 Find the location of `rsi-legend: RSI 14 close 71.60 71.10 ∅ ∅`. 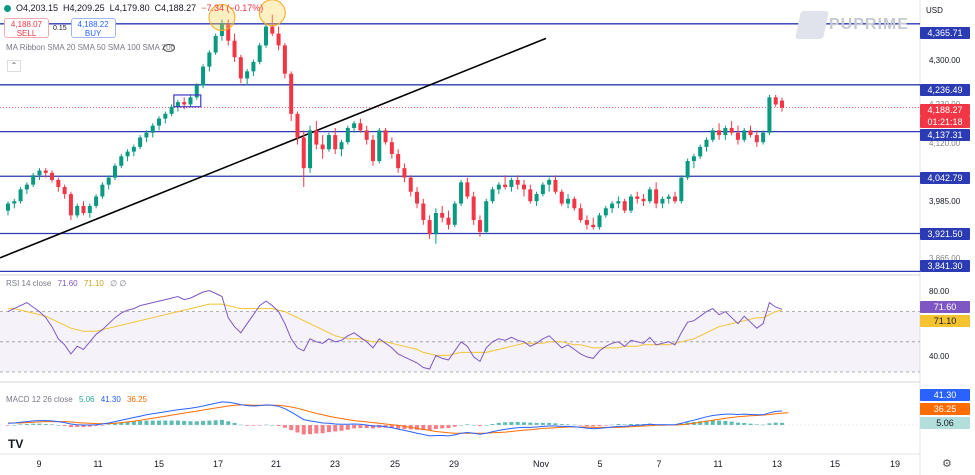

rsi-legend: RSI 14 close 71.60 71.10 ∅ ∅ is located at coordinates (66, 283).